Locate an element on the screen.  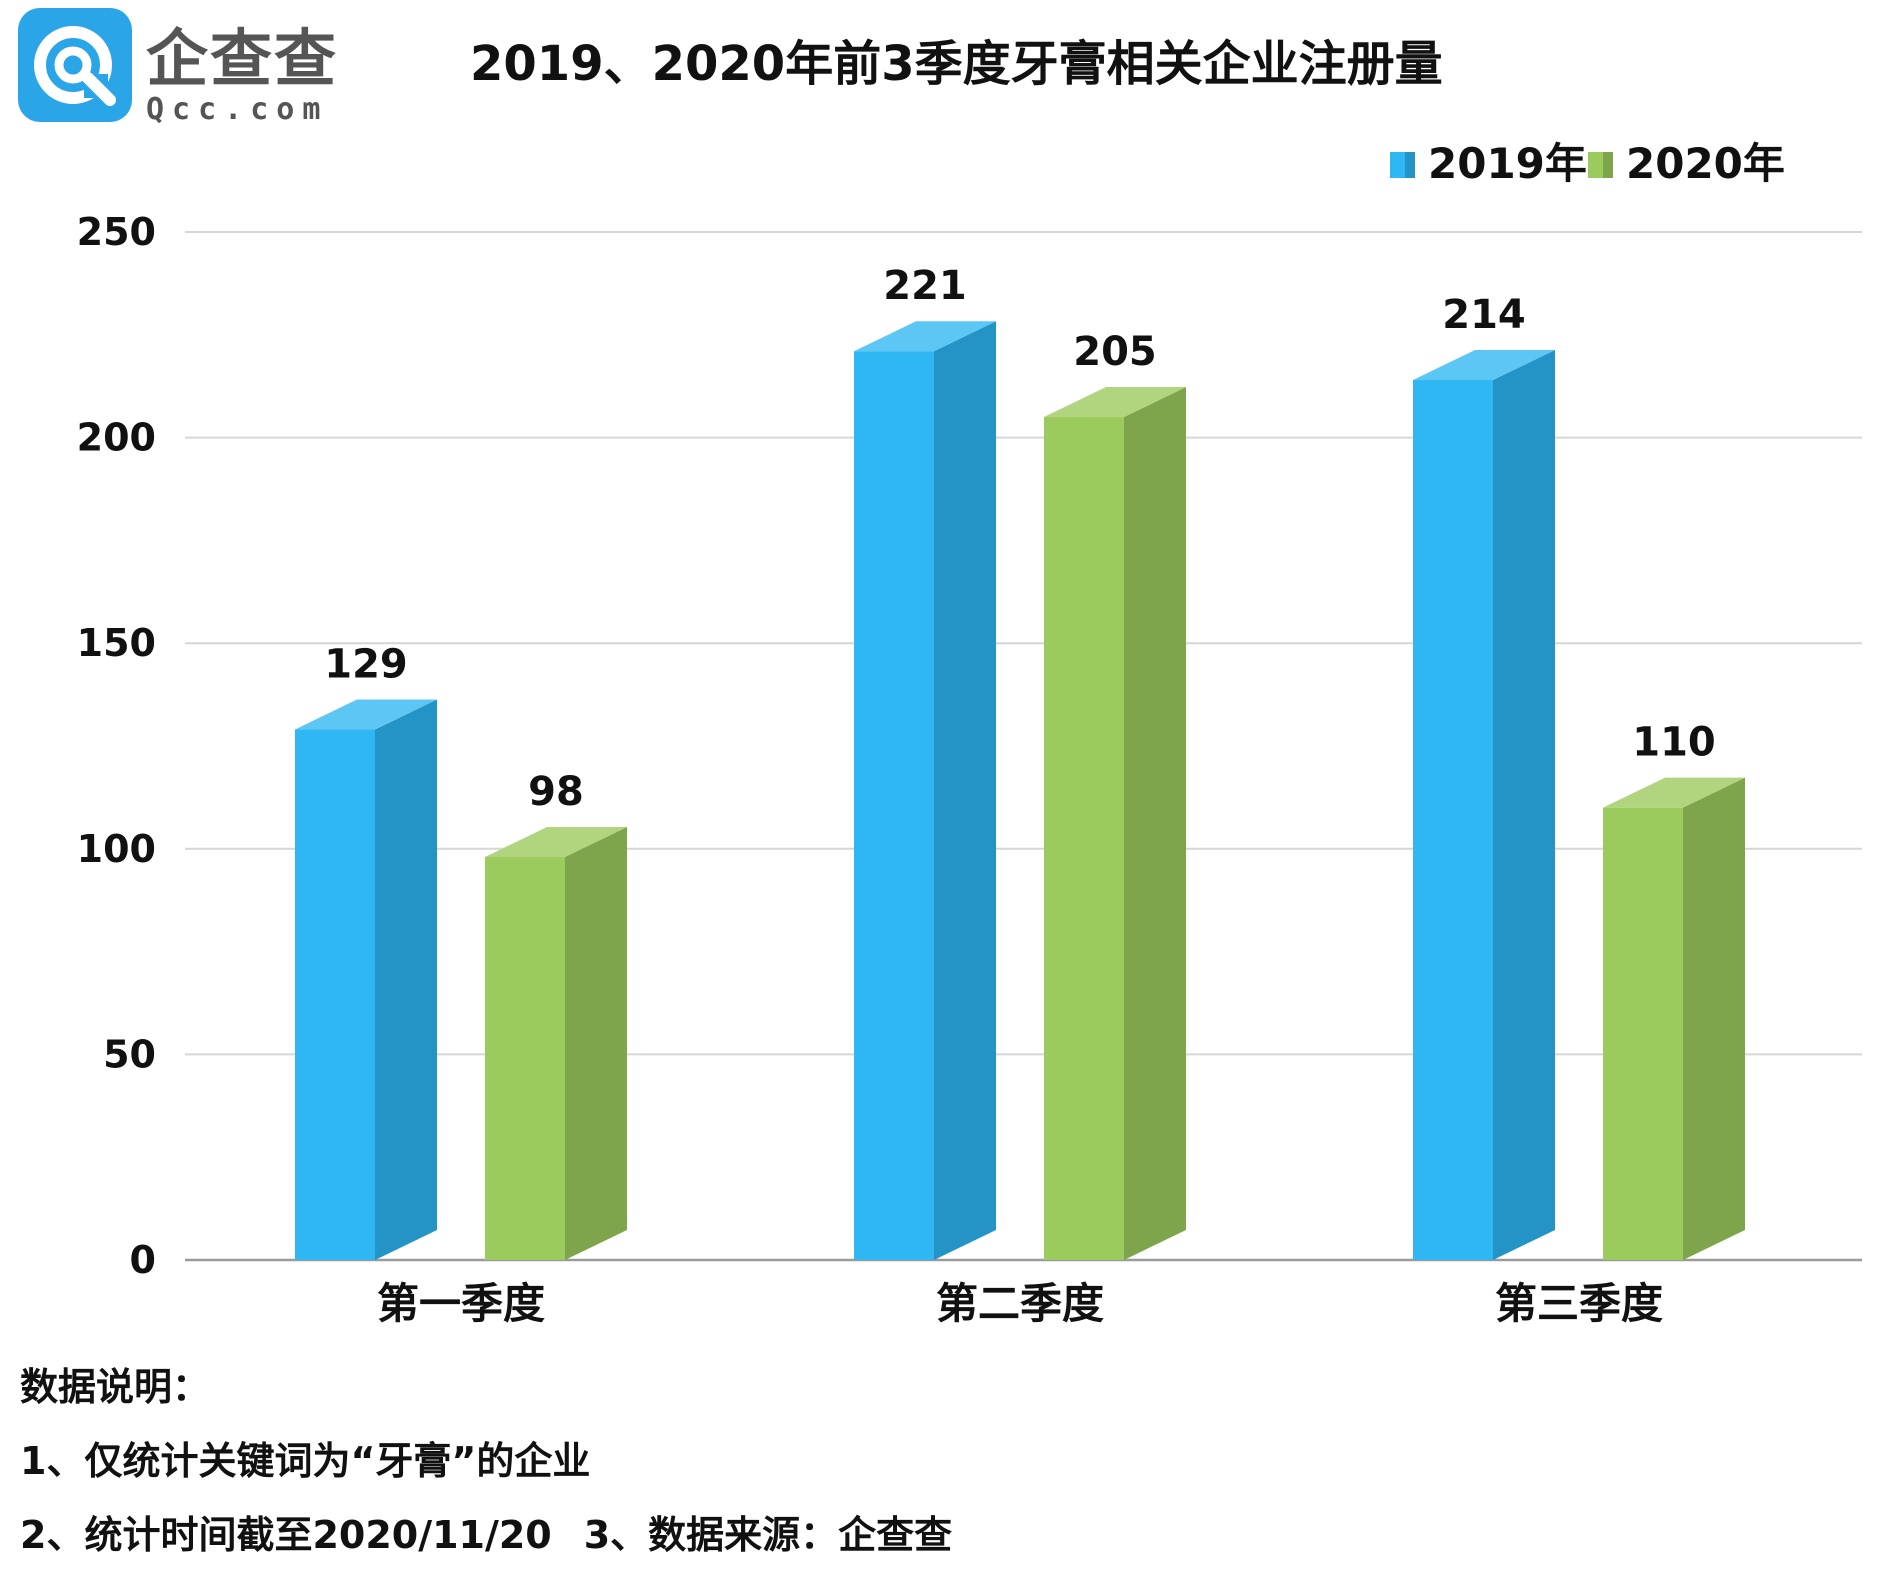
legend: 2019年 2020年 is located at coordinates (1587, 163).